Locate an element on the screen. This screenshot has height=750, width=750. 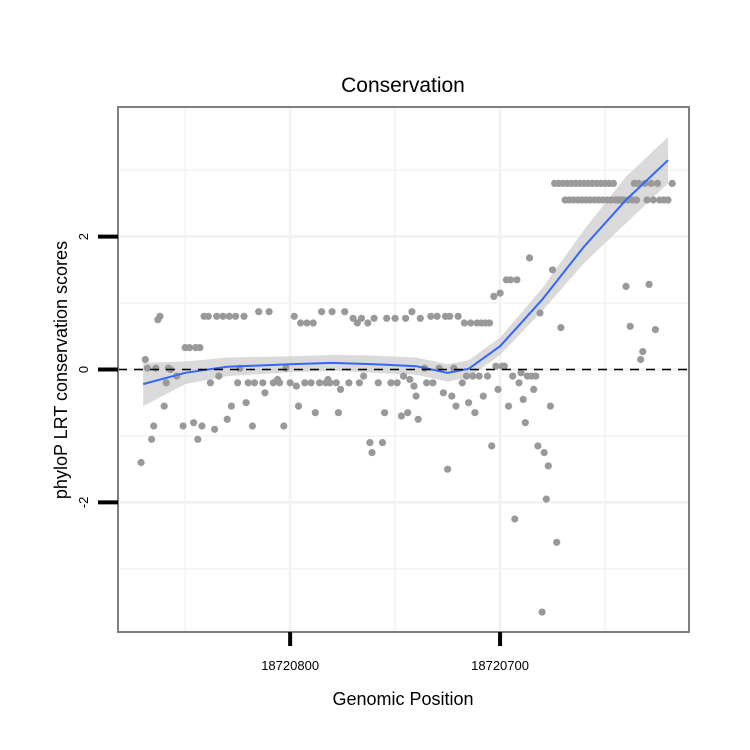
x-axis-title: Genomic Position is located at coordinates (402, 699).